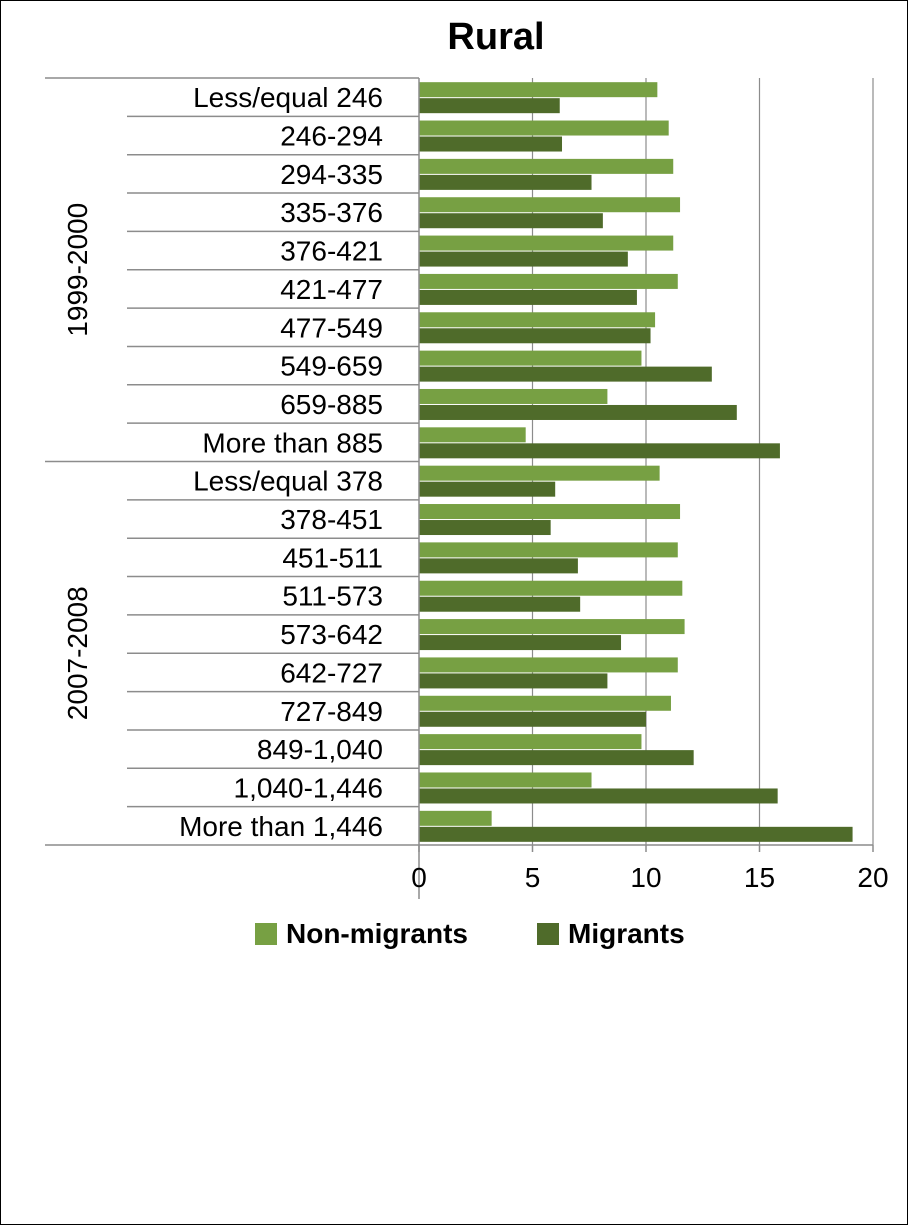 The image size is (908, 1225). I want to click on x-tick-labels: 0 5 10 15 20, so click(649, 877).